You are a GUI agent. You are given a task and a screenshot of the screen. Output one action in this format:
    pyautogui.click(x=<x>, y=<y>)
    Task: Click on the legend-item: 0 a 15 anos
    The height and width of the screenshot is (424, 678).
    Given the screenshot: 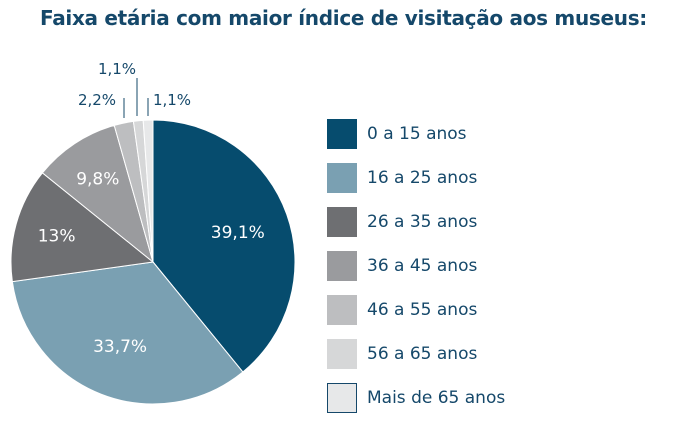 What is the action you would take?
    pyautogui.click(x=416, y=134)
    